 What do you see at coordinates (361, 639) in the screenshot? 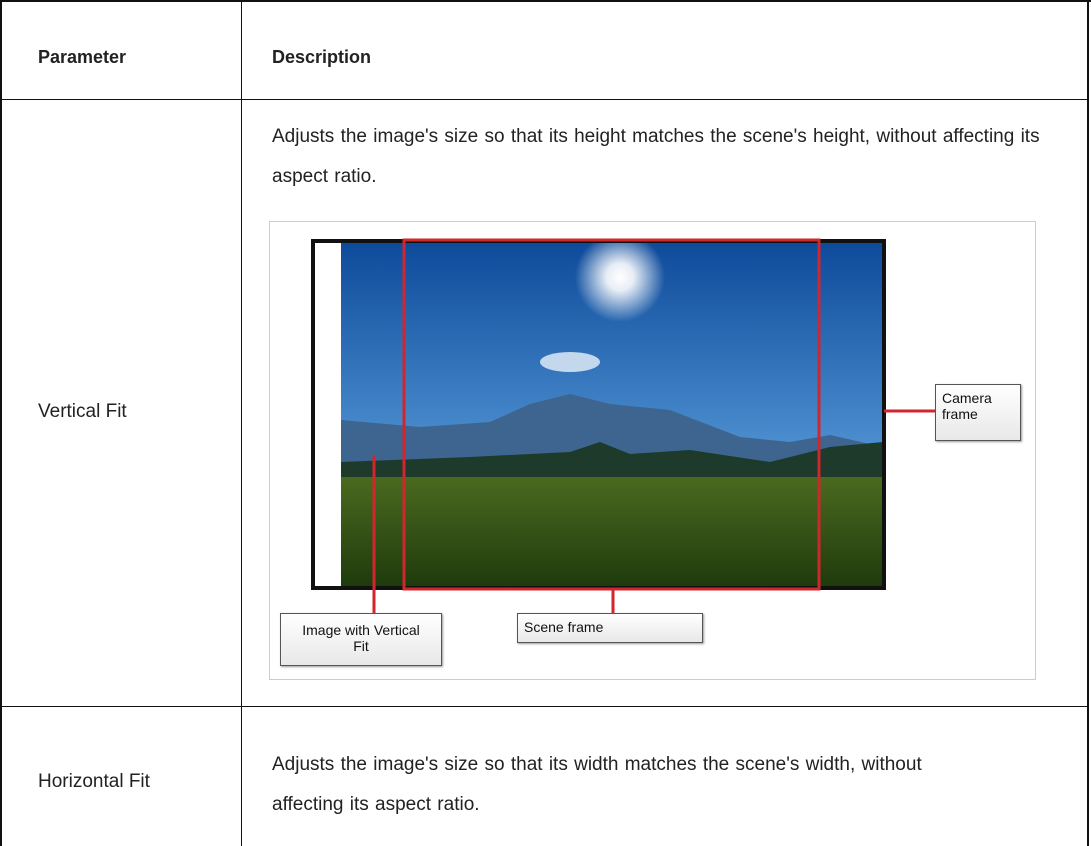
I see `callout-label: Image with Vertical Fit` at bounding box center [361, 639].